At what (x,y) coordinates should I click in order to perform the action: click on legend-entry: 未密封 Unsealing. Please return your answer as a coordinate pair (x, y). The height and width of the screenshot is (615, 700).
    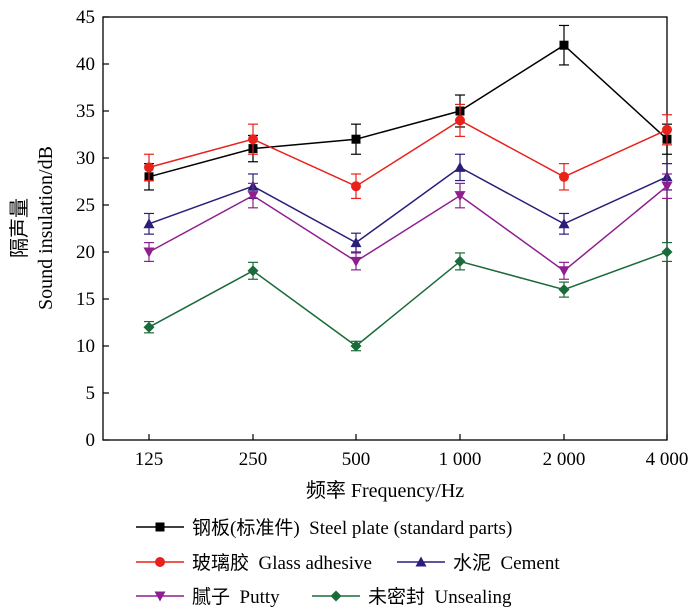
    Looking at the image, I should click on (412, 597).